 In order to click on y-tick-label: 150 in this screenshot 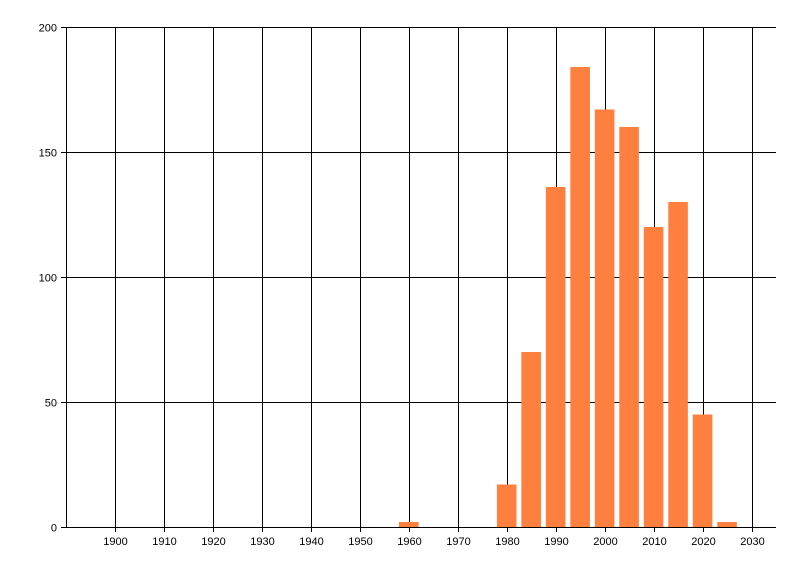, I will do `click(48, 154)`.